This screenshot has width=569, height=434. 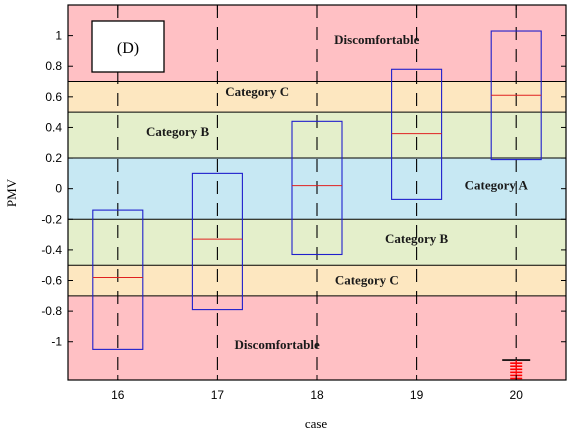 What do you see at coordinates (53, 158) in the screenshot?
I see `y-tick-label: 0.2` at bounding box center [53, 158].